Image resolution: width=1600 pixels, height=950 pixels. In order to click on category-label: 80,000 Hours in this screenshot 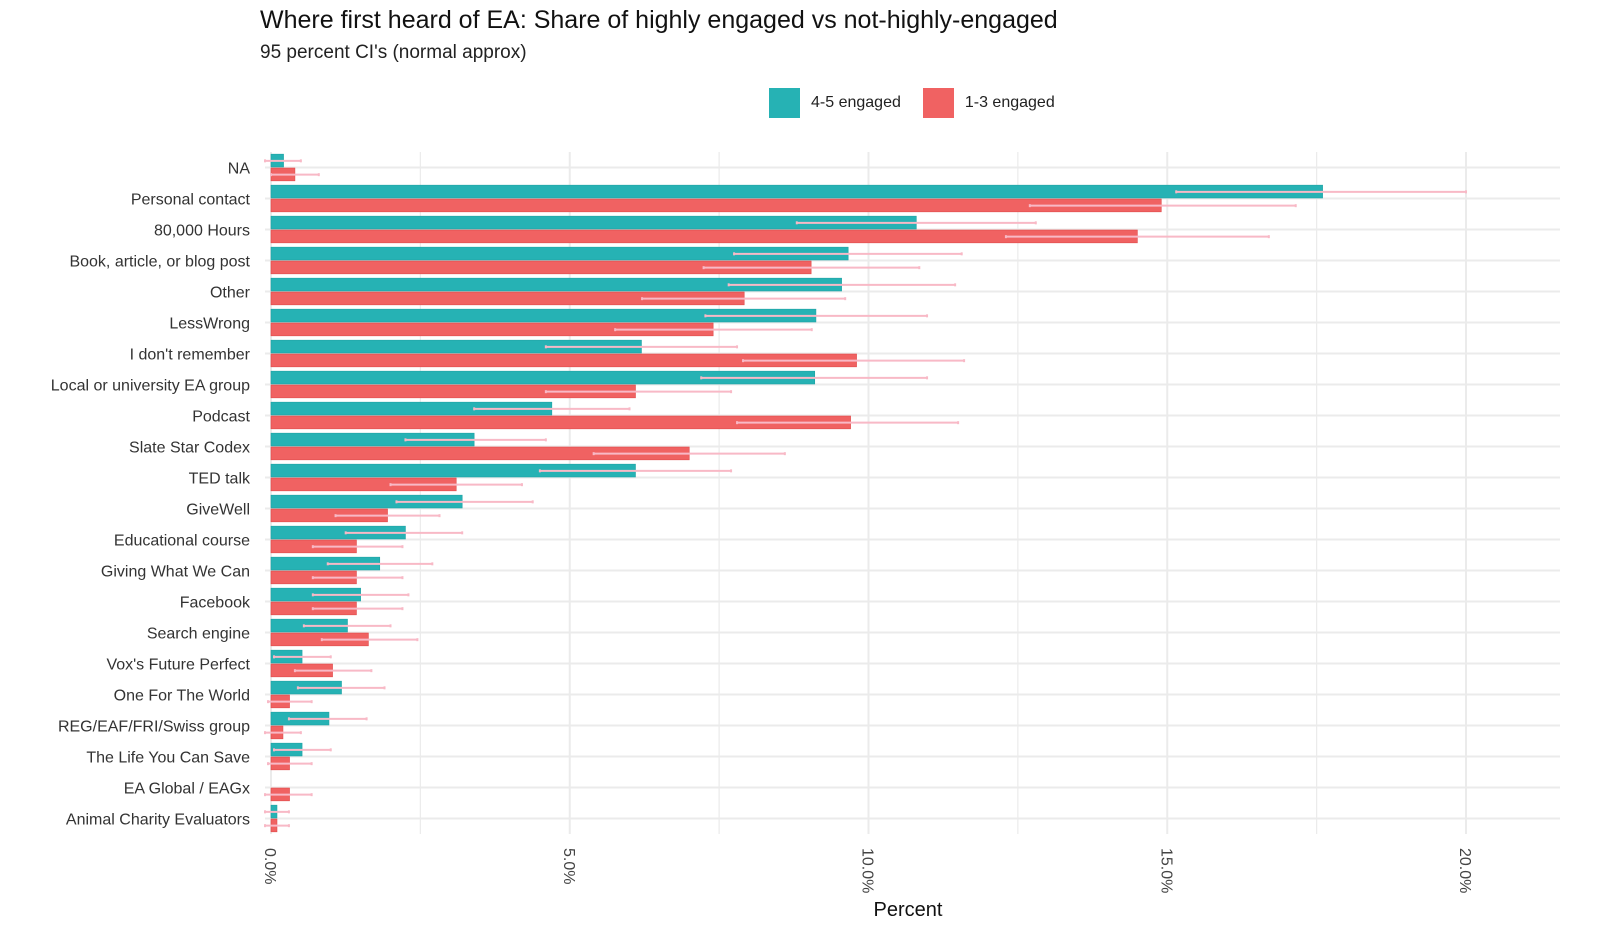, I will do `click(202, 231)`.